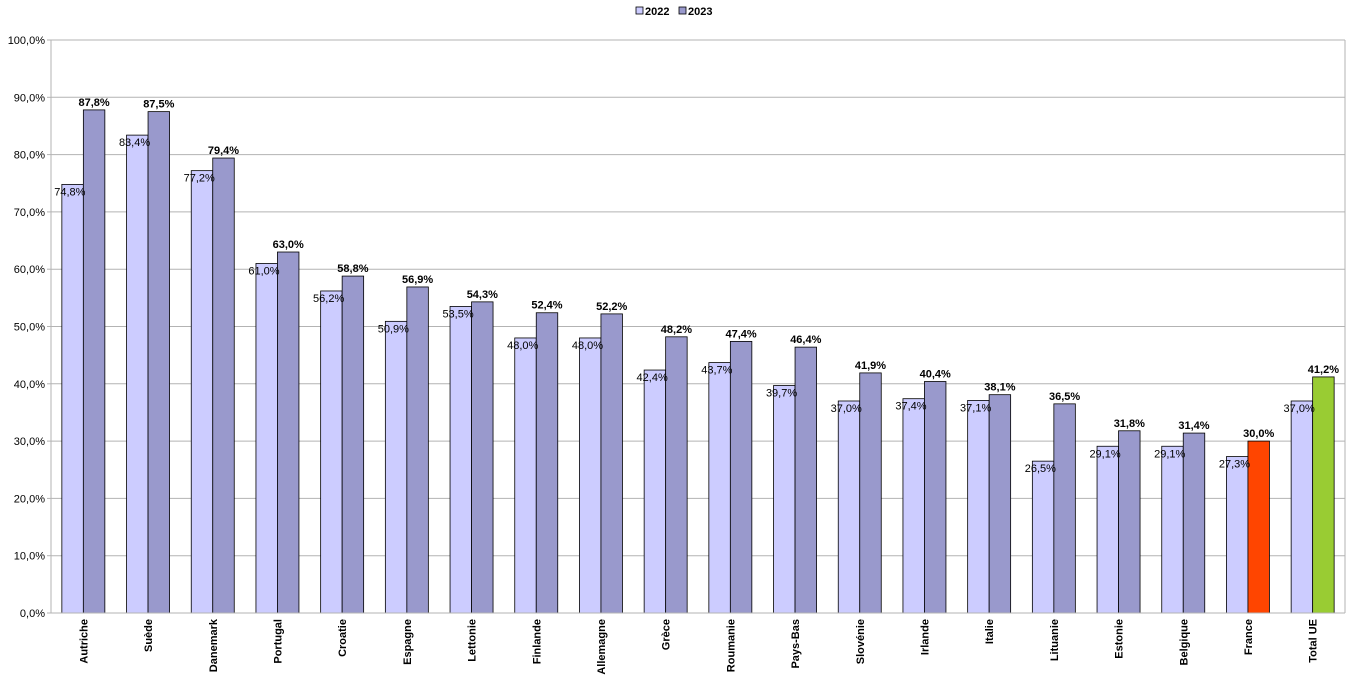 The width and height of the screenshot is (1356, 681). Describe the element at coordinates (1040, 469) in the screenshot. I see `data-label-2022: 26,5%` at that location.